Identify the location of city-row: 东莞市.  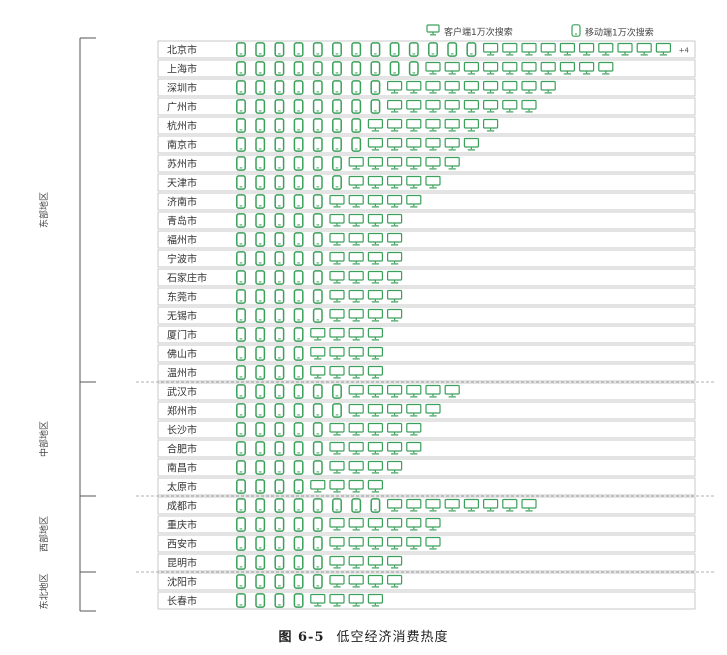
(426, 296).